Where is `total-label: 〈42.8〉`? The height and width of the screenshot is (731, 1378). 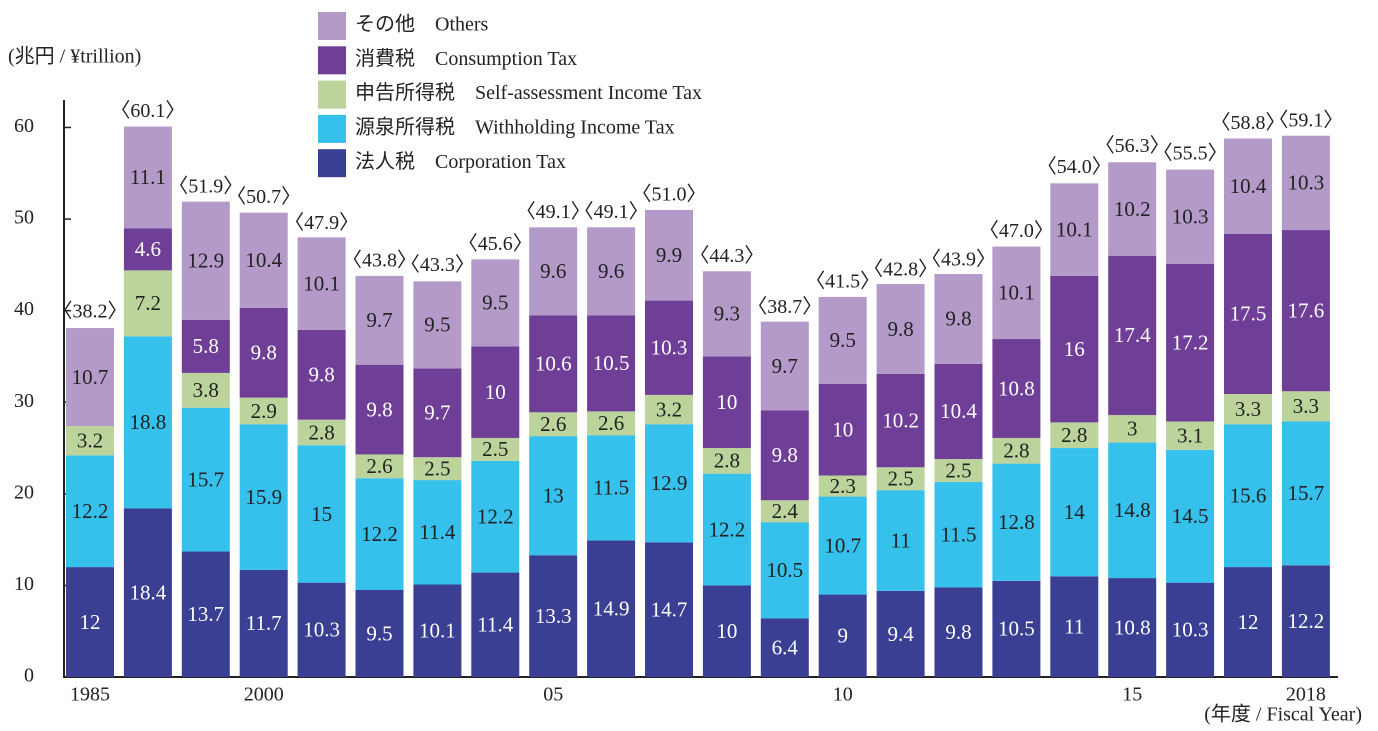
total-label: 〈42.8〉 is located at coordinates (900, 270).